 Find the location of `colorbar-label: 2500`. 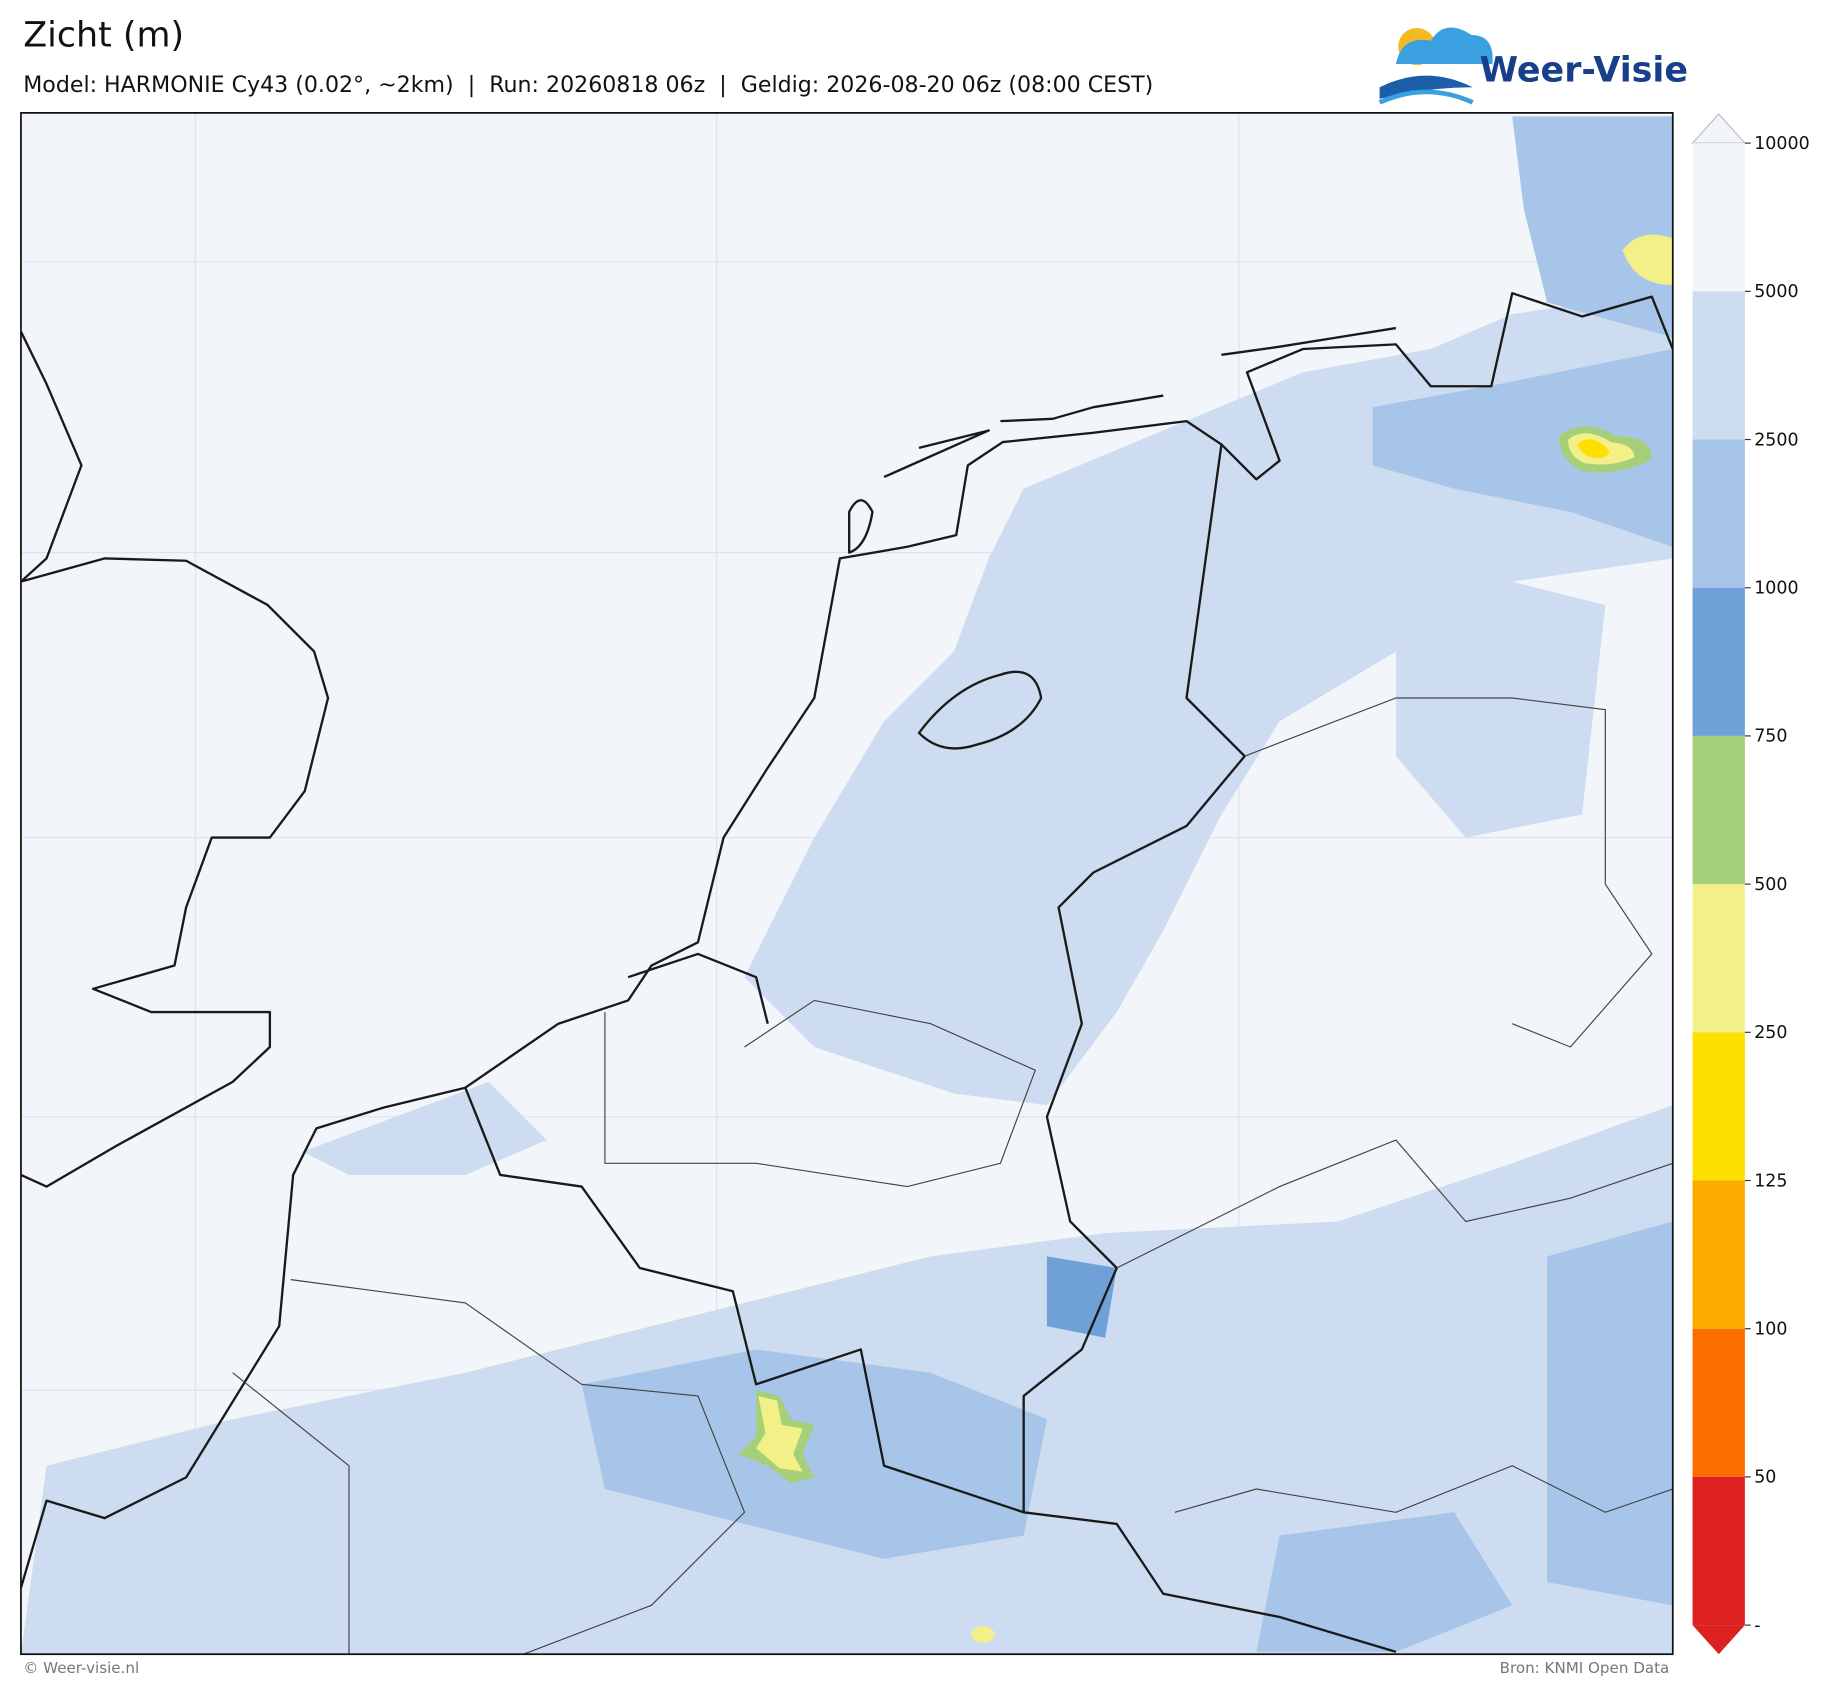

colorbar-label: 2500 is located at coordinates (1776, 440).